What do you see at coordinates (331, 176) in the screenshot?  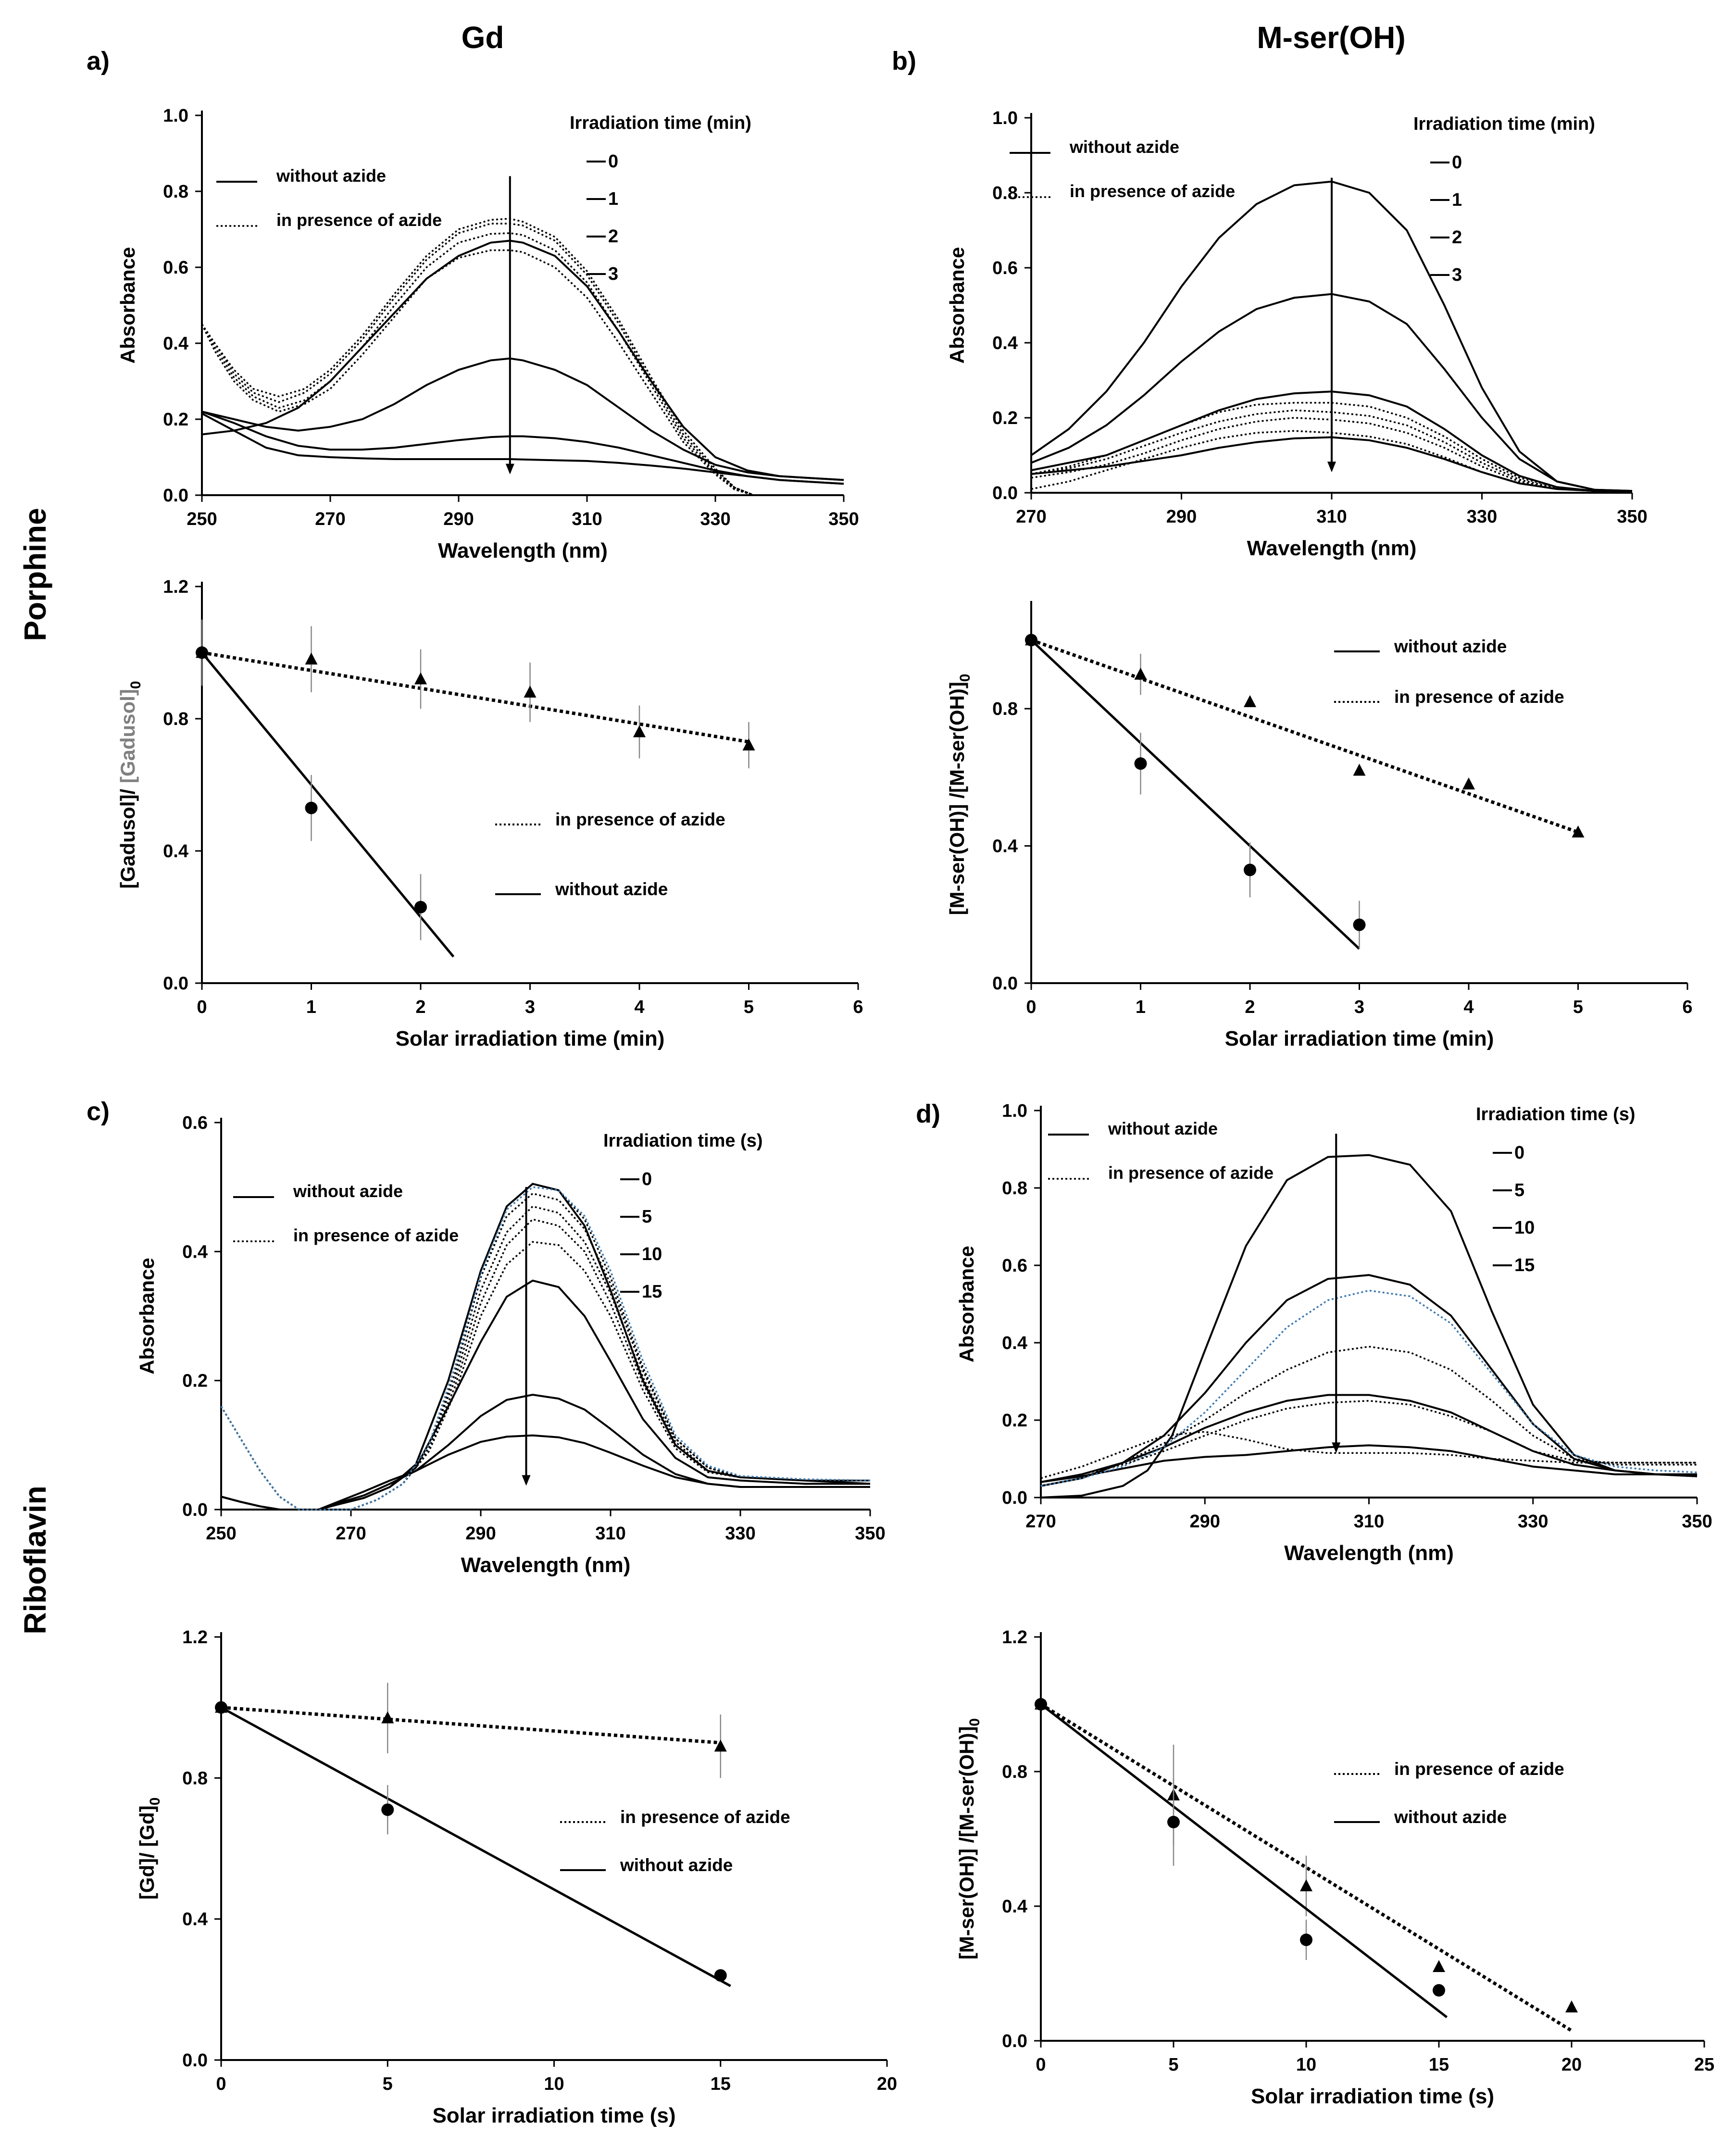 I see `style-legend-label: without azide` at bounding box center [331, 176].